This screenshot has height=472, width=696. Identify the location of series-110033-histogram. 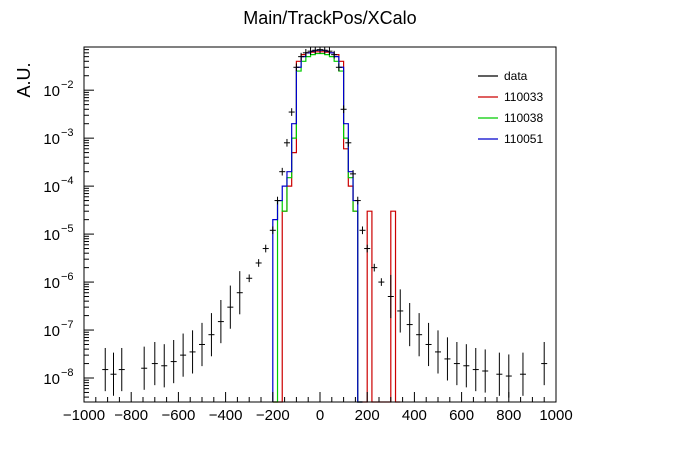
(336, 227).